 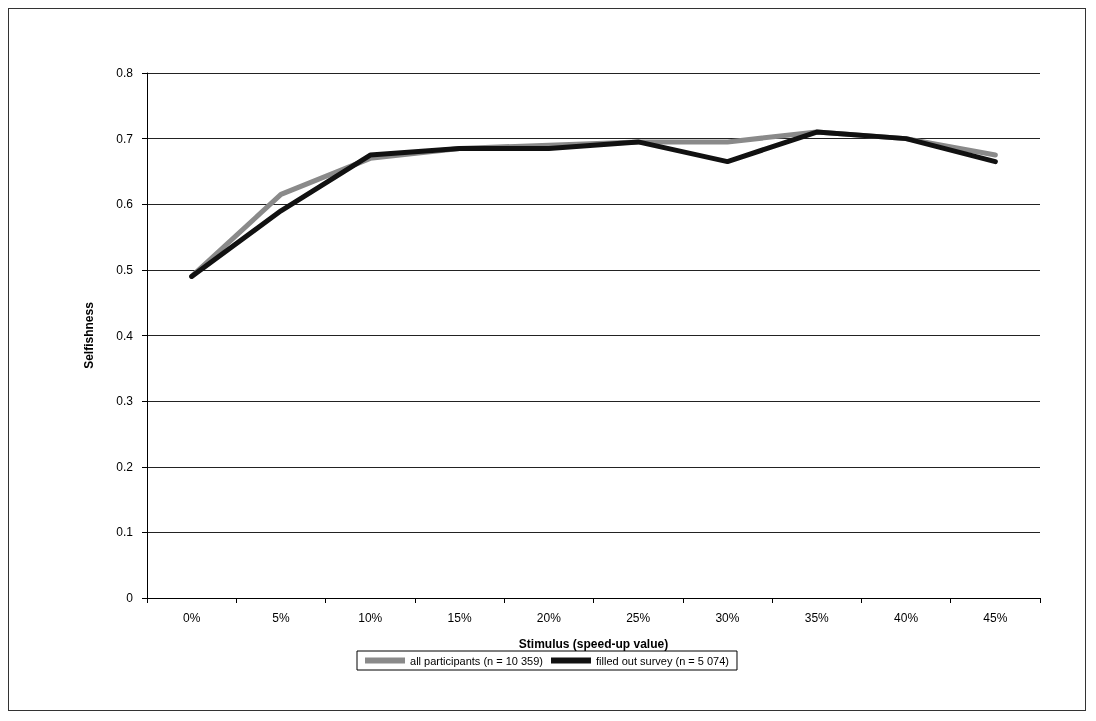 I want to click on x-tick-label: 40%, so click(x=906, y=618).